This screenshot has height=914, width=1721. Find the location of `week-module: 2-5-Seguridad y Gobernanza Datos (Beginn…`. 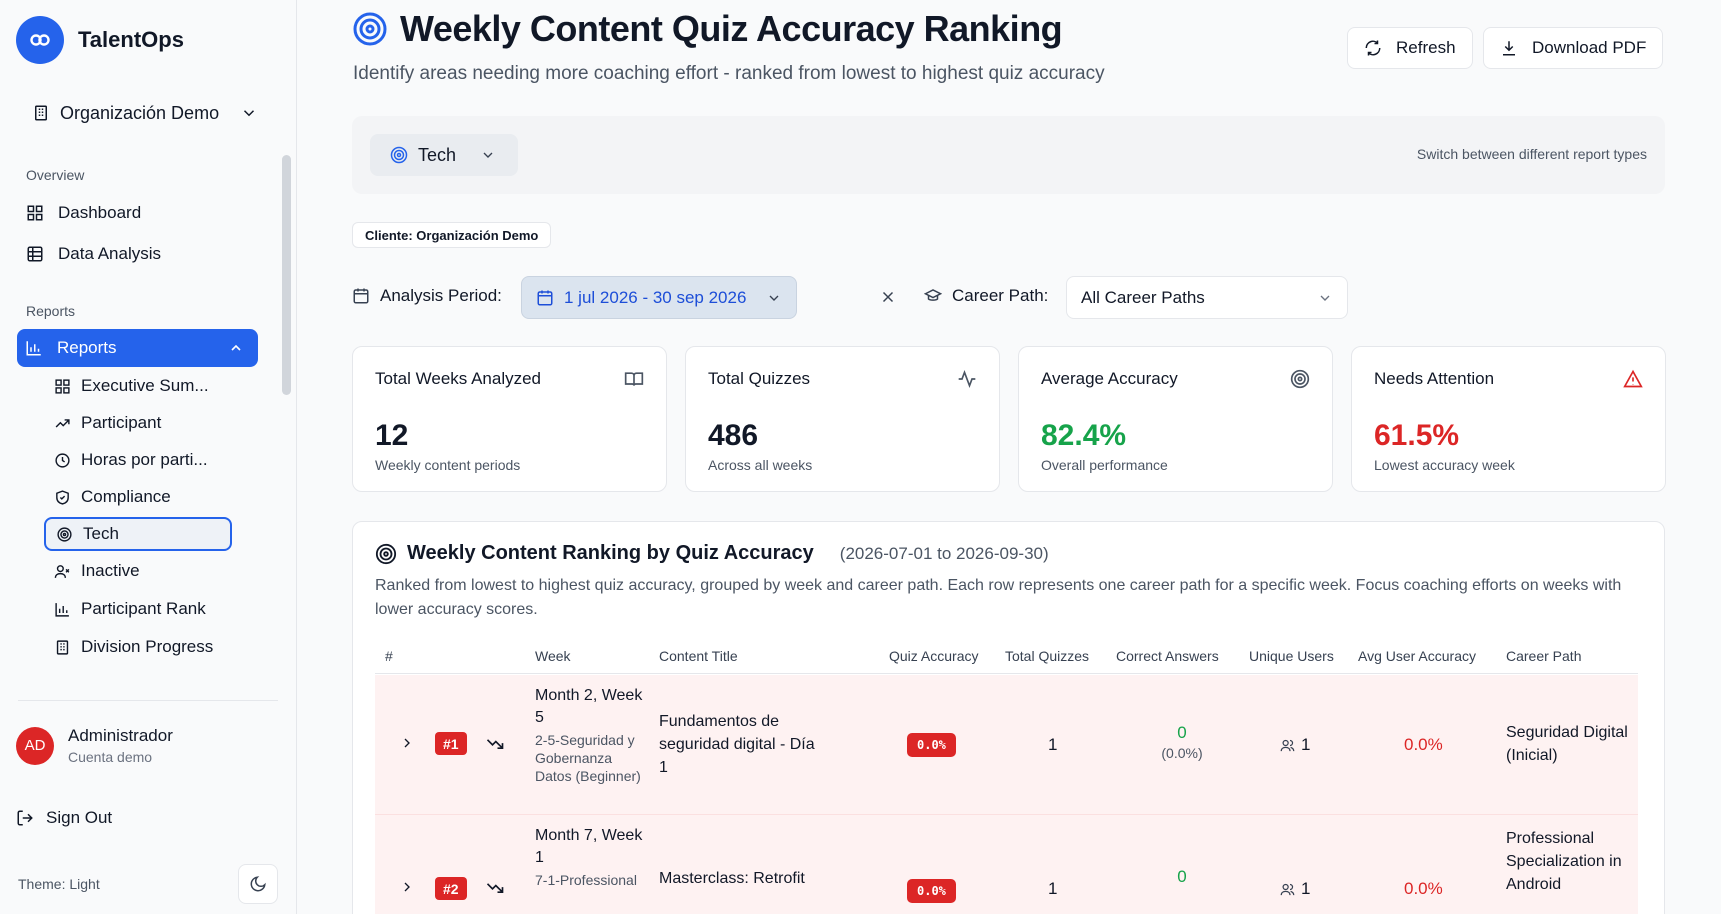

week-module: 2-5-Seguridad y Gobernanza Datos (Beginn… is located at coordinates (588, 758).